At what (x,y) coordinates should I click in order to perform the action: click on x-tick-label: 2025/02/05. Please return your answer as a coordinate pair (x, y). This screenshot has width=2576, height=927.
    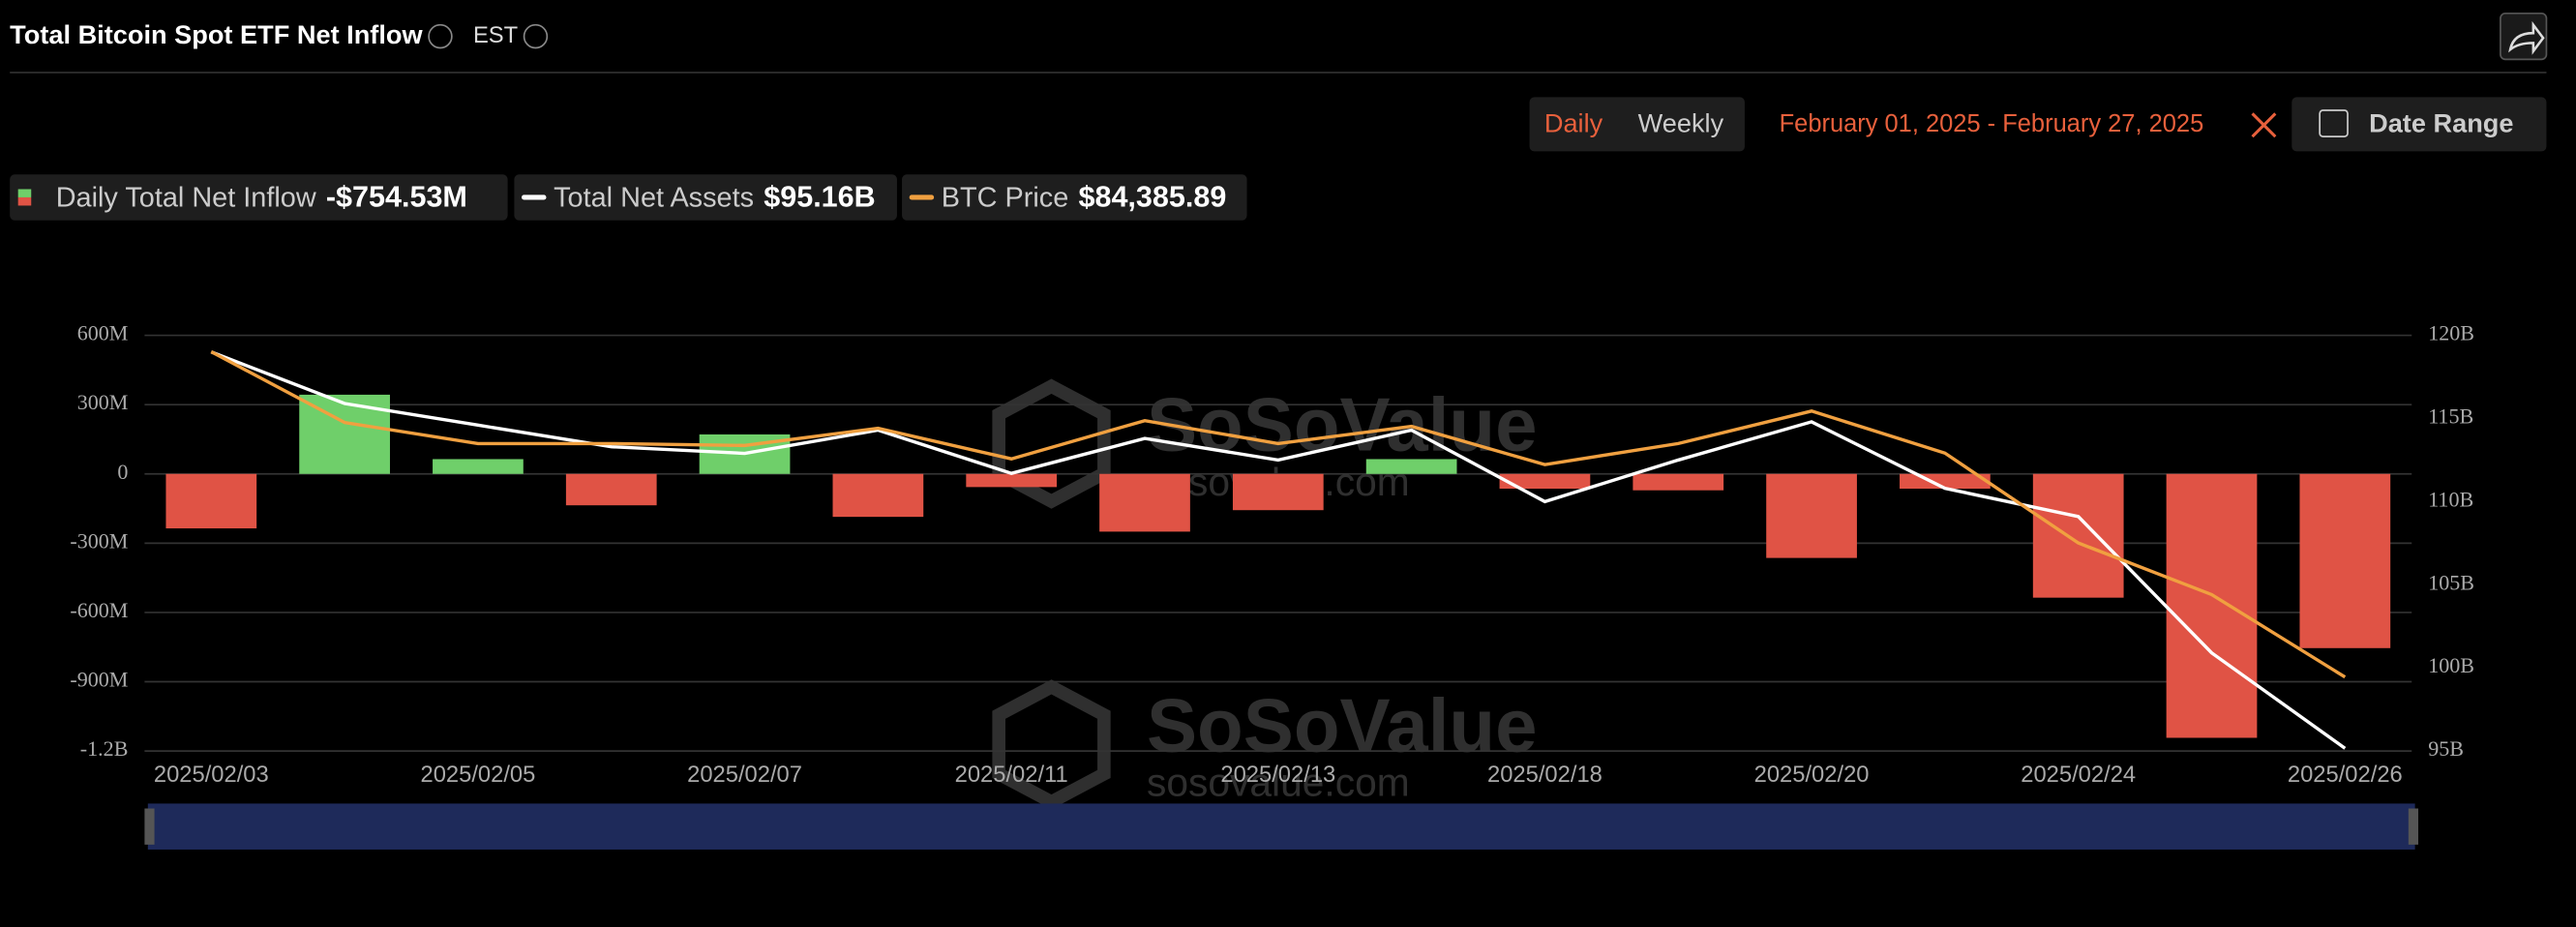
    Looking at the image, I should click on (477, 775).